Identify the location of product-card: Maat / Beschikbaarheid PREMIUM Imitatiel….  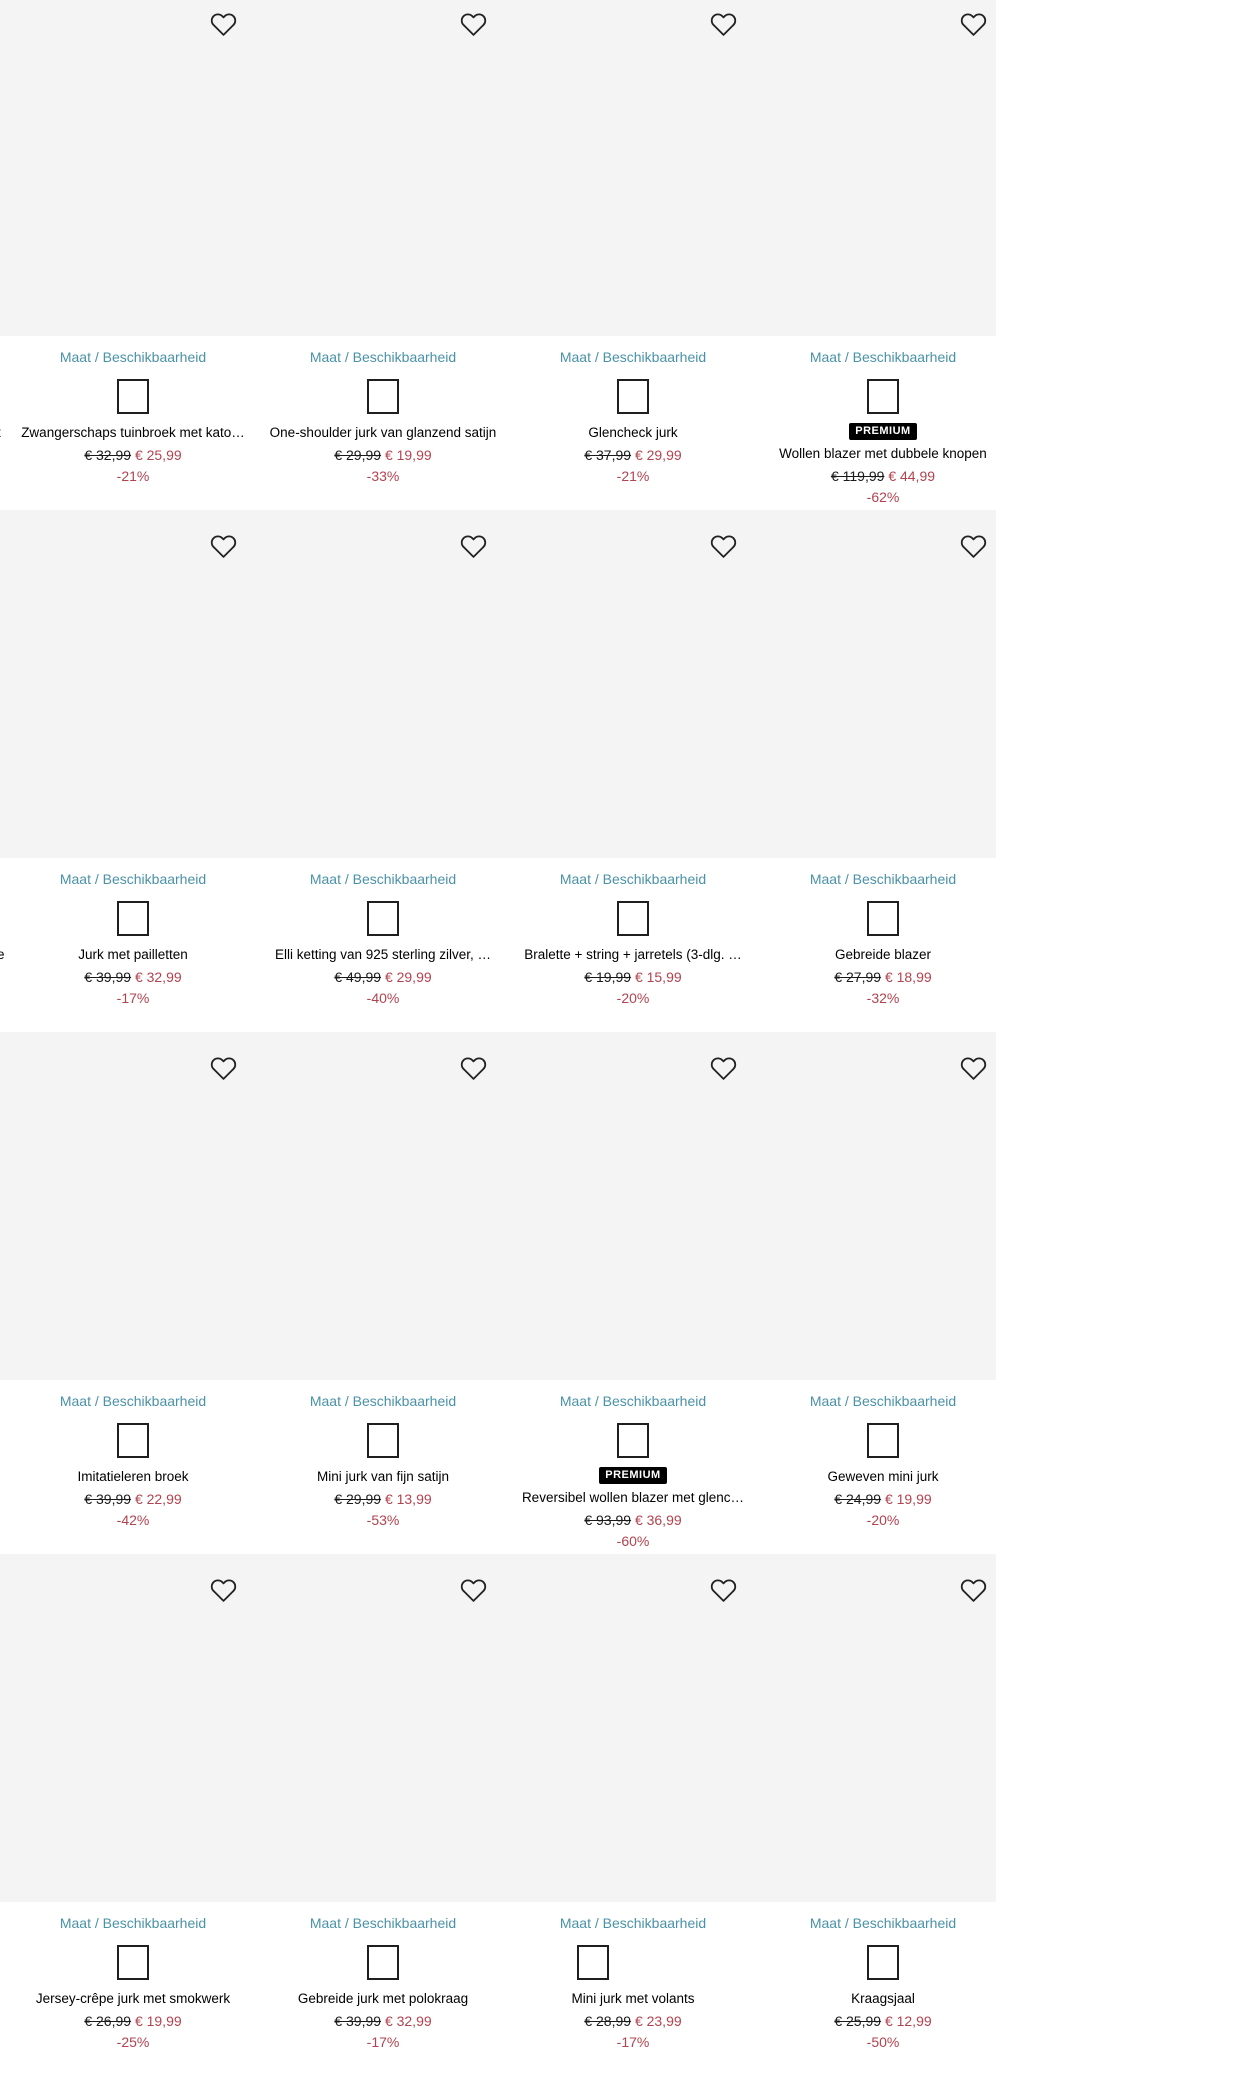
(133, 1291).